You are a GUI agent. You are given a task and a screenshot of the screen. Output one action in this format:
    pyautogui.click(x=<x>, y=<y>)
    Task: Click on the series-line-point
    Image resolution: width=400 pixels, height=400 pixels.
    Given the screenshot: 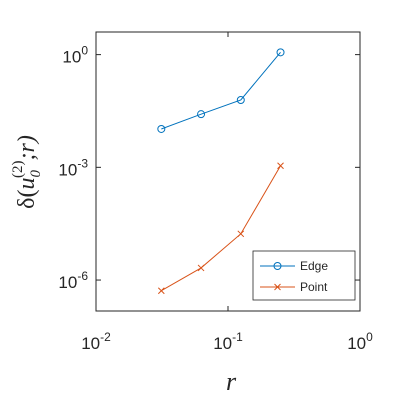 What is the action you would take?
    pyautogui.click(x=221, y=228)
    